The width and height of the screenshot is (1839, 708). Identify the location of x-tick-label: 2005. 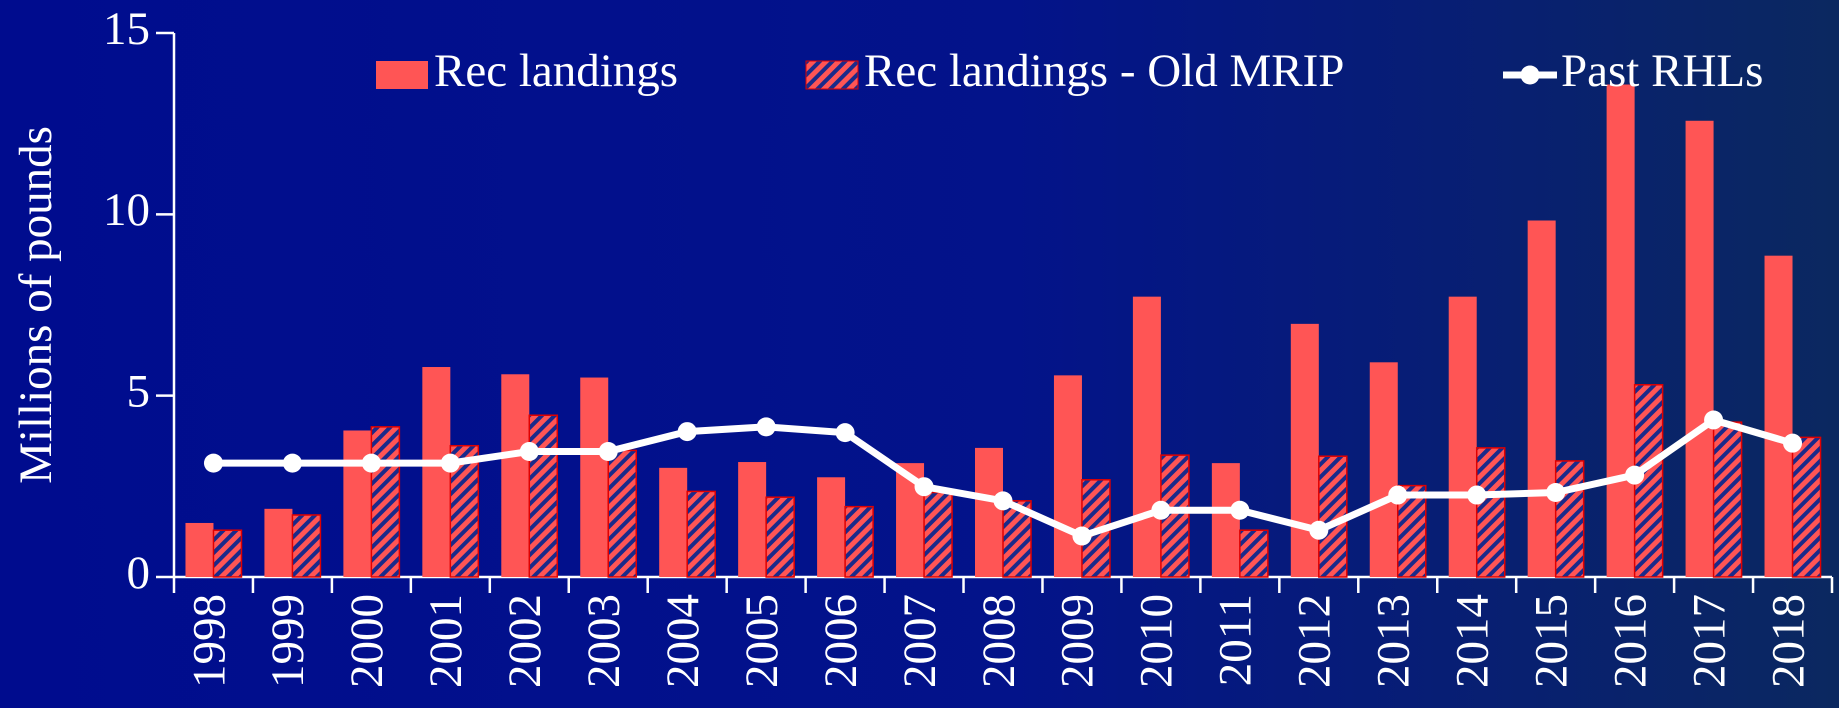
(762, 641).